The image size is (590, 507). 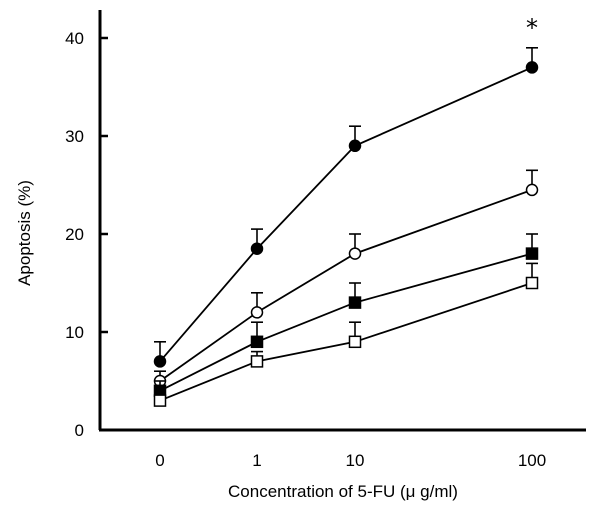 I want to click on y-tick-label: 10, so click(x=74, y=332).